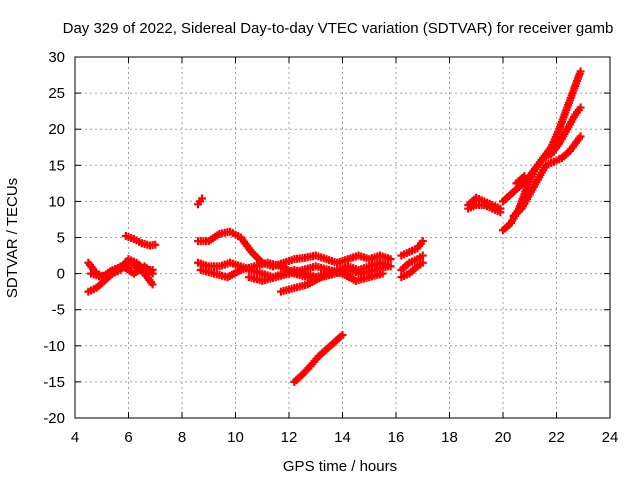 This screenshot has height=480, width=640. I want to click on series-s13, so click(412, 262).